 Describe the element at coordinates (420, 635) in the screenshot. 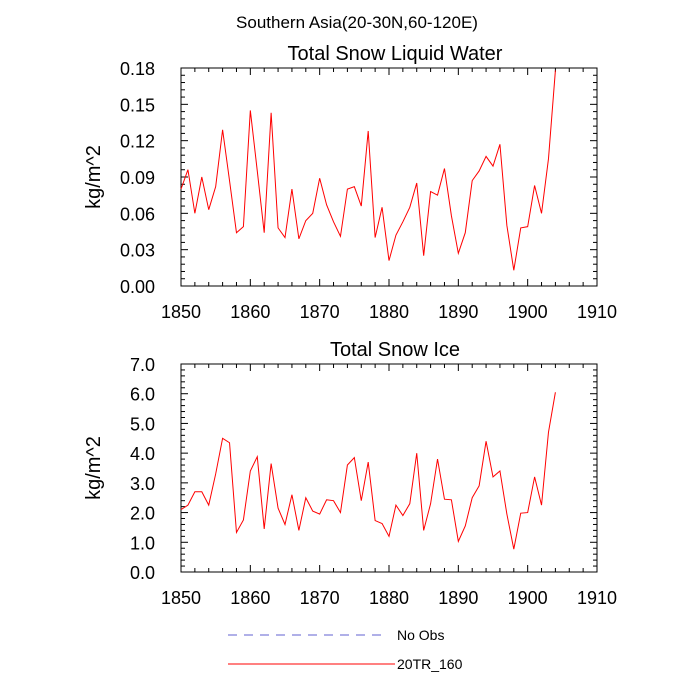

I see `legend-label-no-obs: No Obs` at that location.